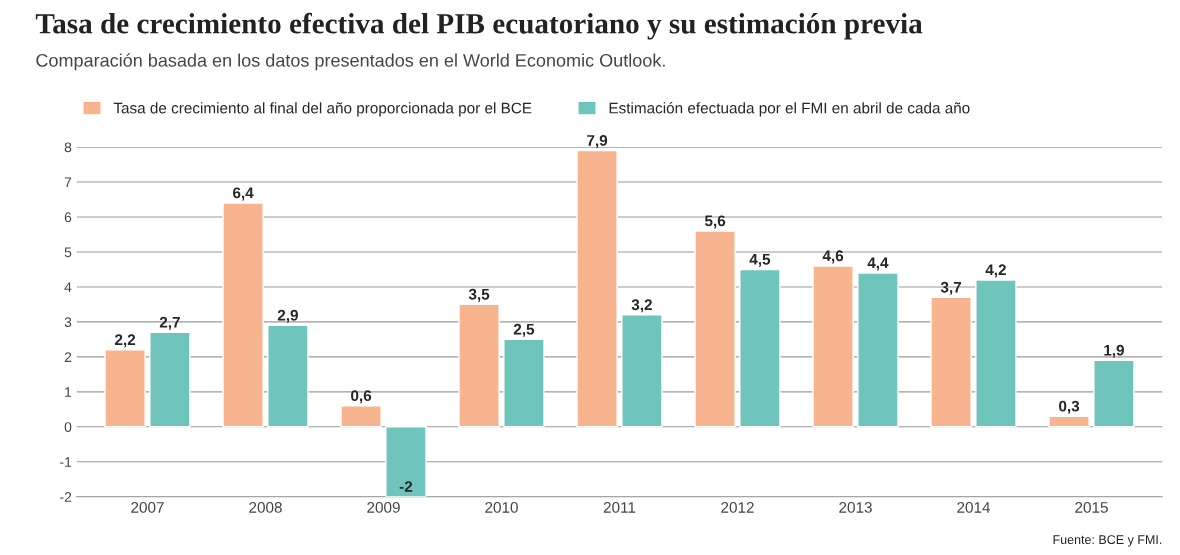 This screenshot has width=1180, height=555. Describe the element at coordinates (619, 507) in the screenshot. I see `x-tick-label: 2011` at that location.